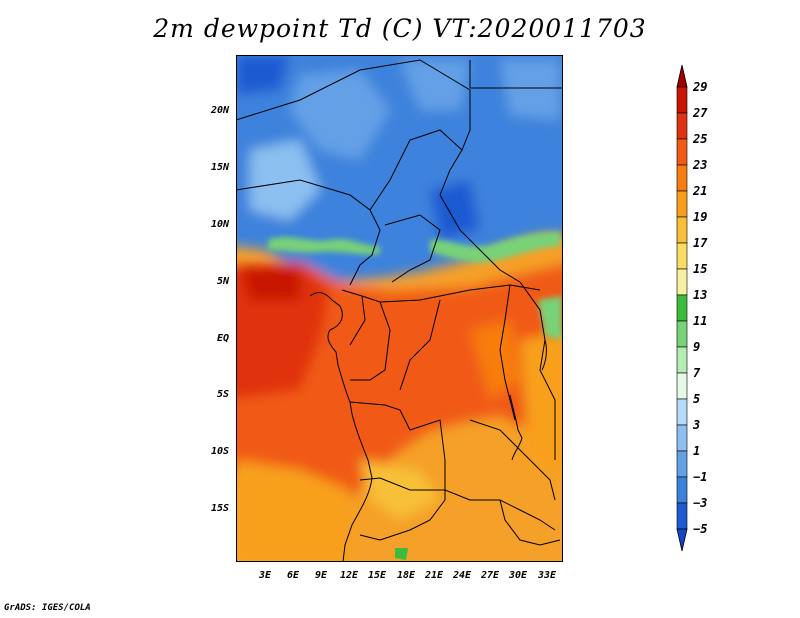  What do you see at coordinates (700, 269) in the screenshot?
I see `legend-label: 15` at bounding box center [700, 269].